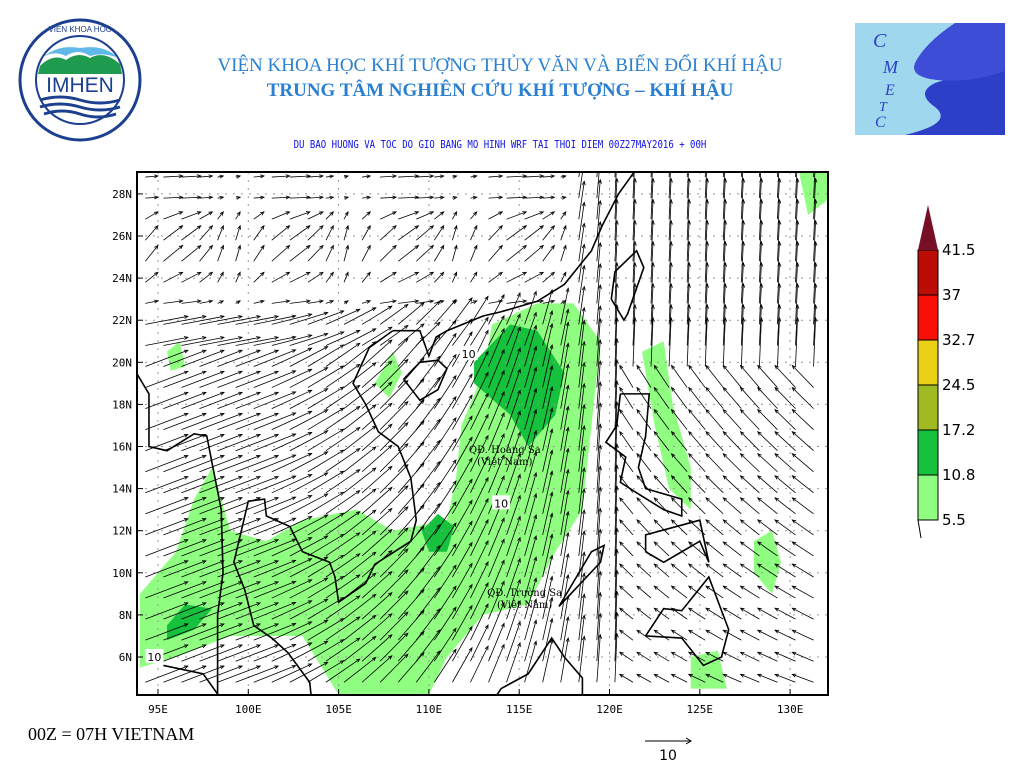 This screenshot has height=768, width=1024. I want to click on contour-label: 10, so click(501, 503).